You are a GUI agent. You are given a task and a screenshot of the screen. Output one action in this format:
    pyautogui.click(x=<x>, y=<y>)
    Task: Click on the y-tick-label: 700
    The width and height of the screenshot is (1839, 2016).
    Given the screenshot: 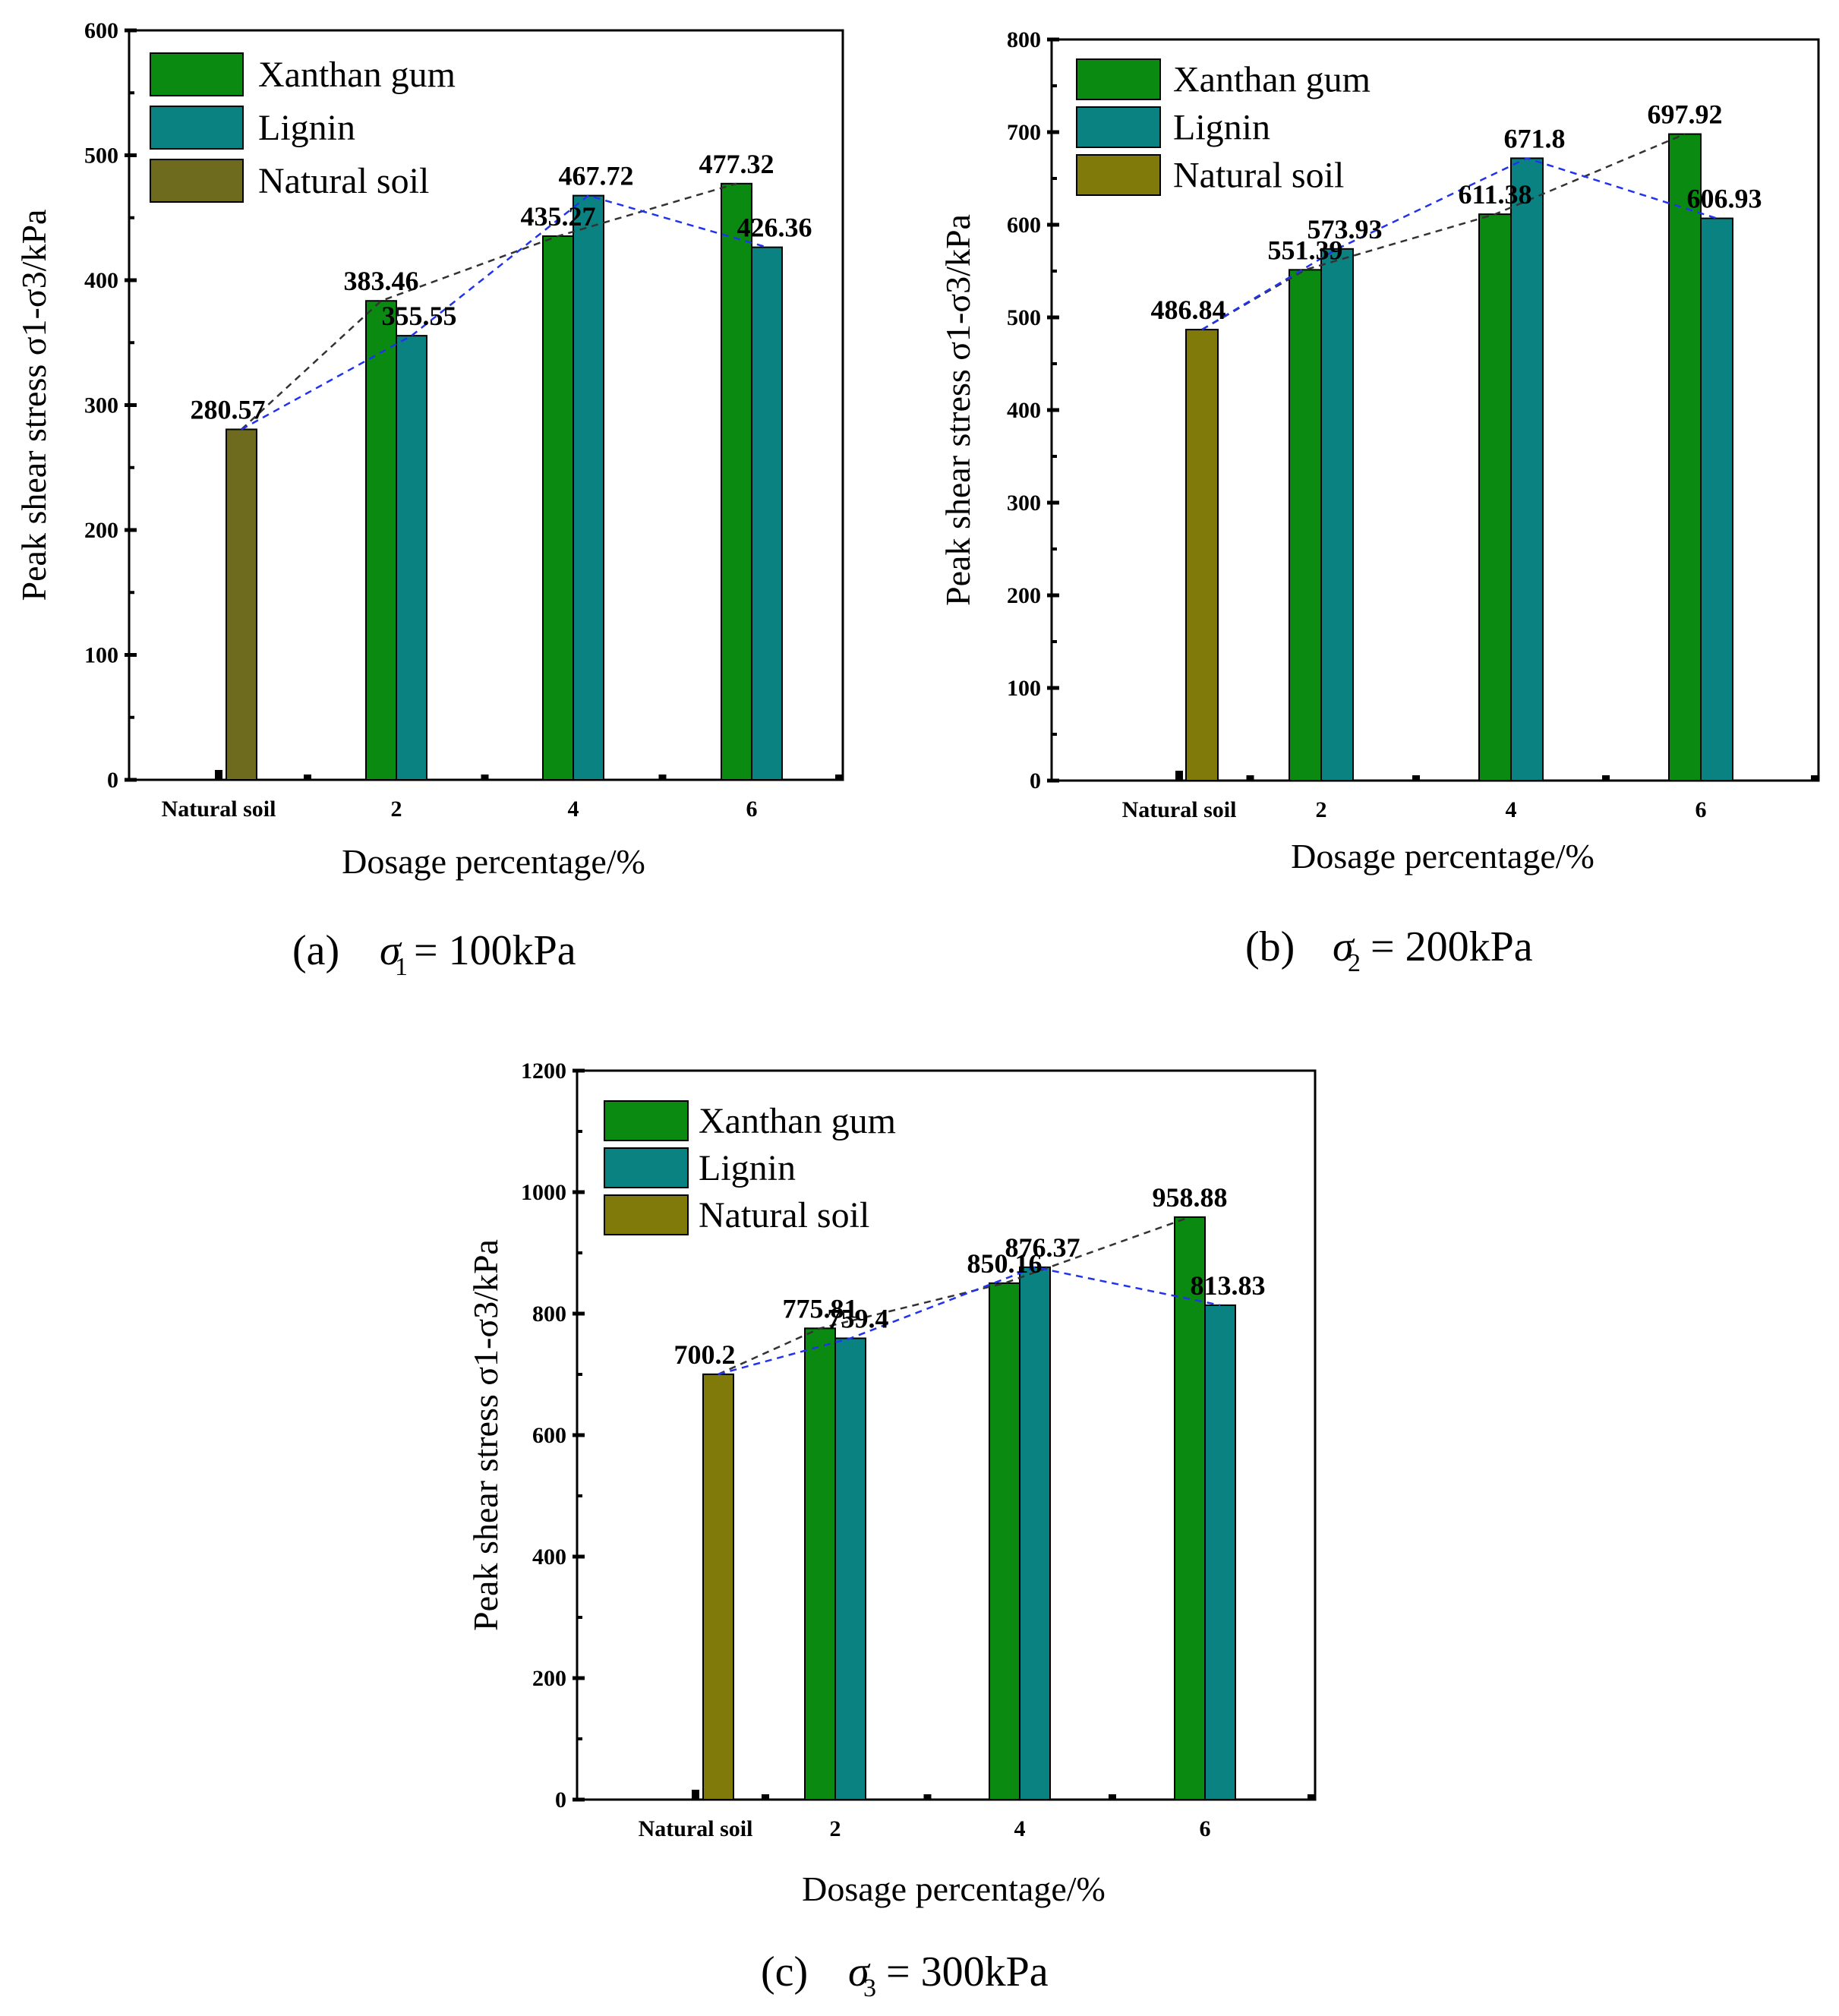 What is the action you would take?
    pyautogui.click(x=1024, y=132)
    